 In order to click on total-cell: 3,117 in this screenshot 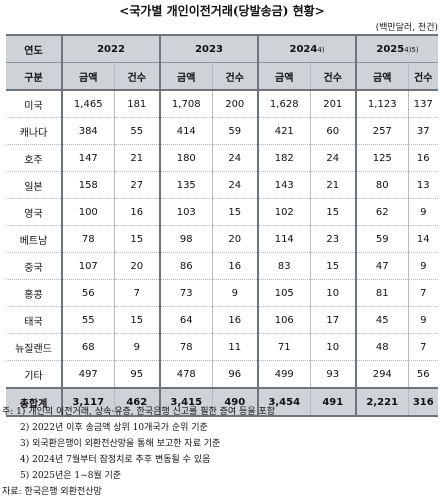, I will do `click(88, 402)`.